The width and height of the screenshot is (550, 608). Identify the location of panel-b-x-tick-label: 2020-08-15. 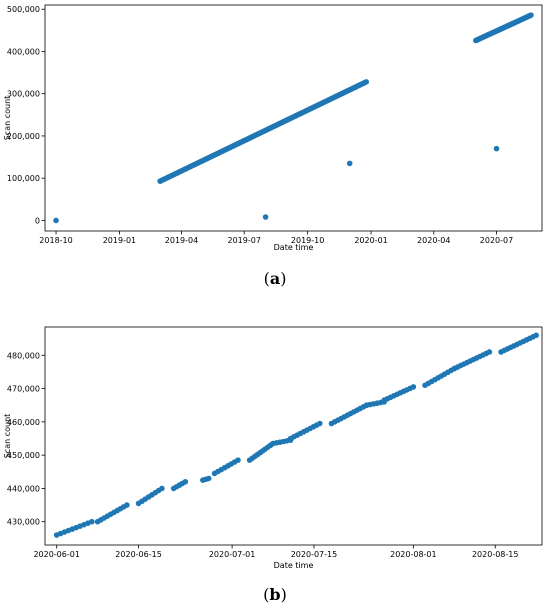
(495, 554).